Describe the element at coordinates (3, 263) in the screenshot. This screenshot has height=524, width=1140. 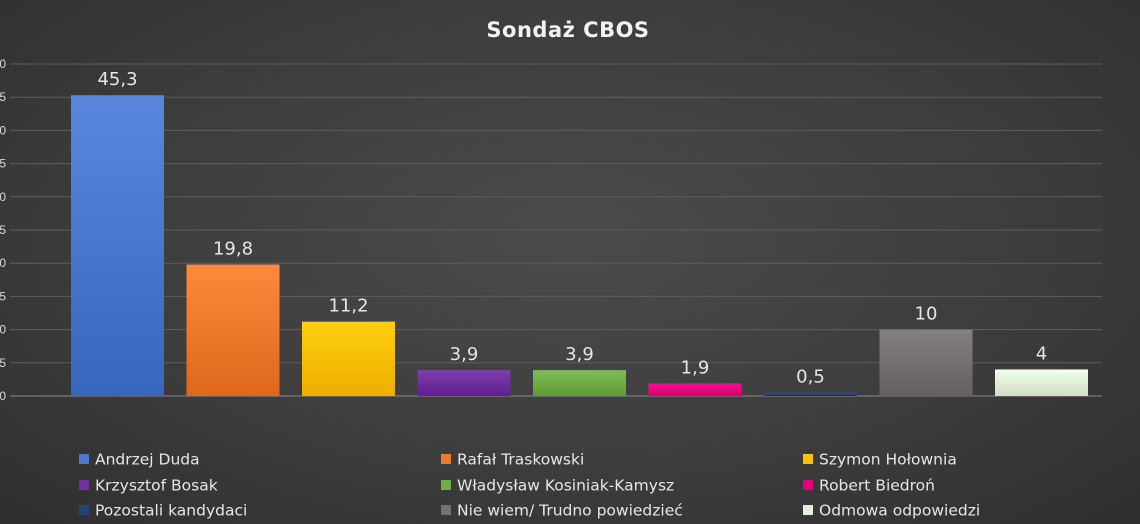
I see `y-tick-label: 20` at that location.